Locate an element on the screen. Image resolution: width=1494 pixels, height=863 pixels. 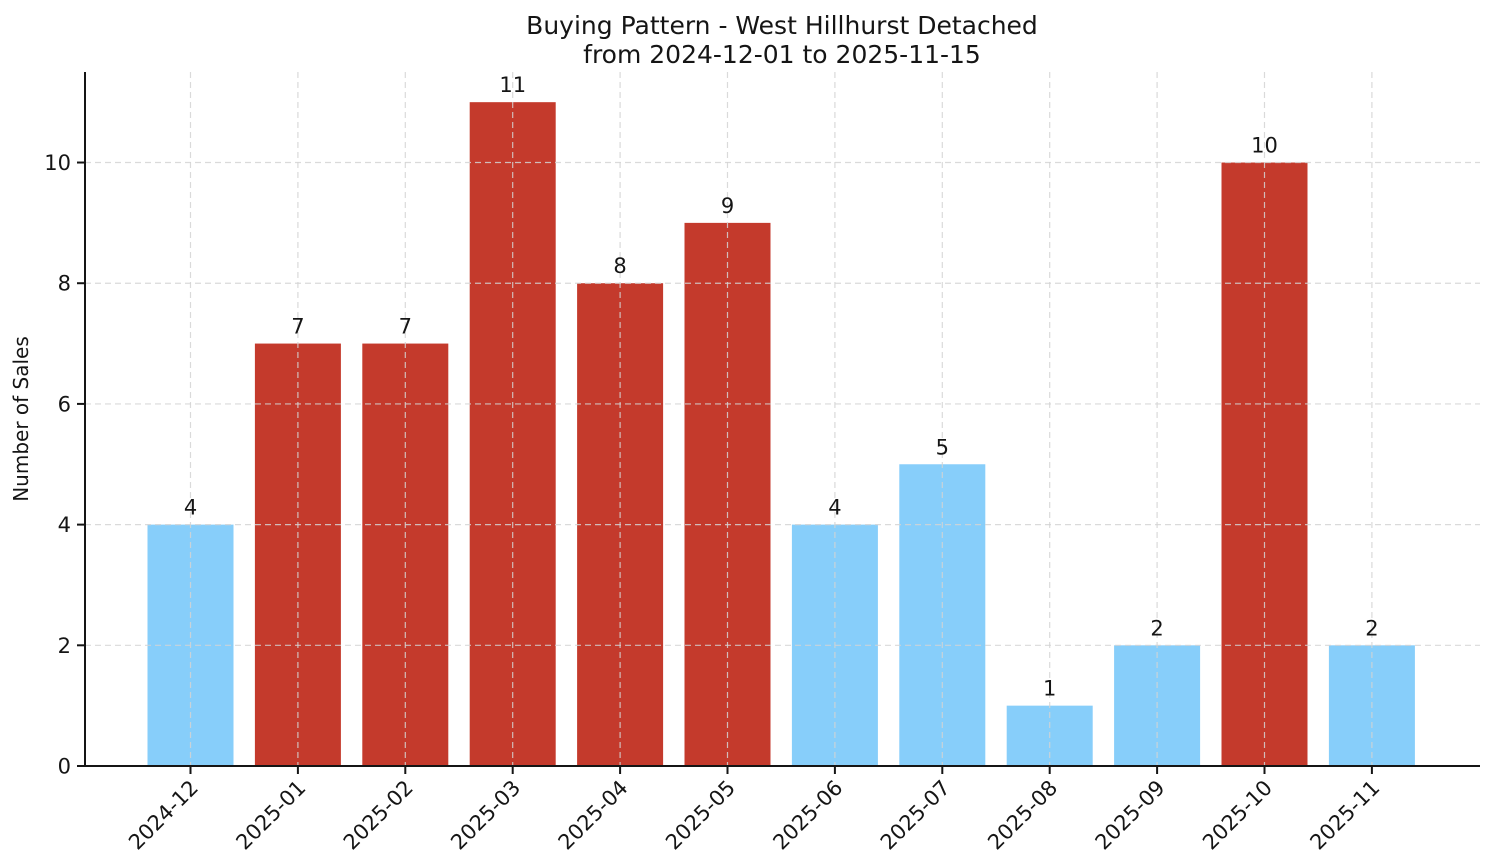
bar-value-label: 8 is located at coordinates (619, 266).